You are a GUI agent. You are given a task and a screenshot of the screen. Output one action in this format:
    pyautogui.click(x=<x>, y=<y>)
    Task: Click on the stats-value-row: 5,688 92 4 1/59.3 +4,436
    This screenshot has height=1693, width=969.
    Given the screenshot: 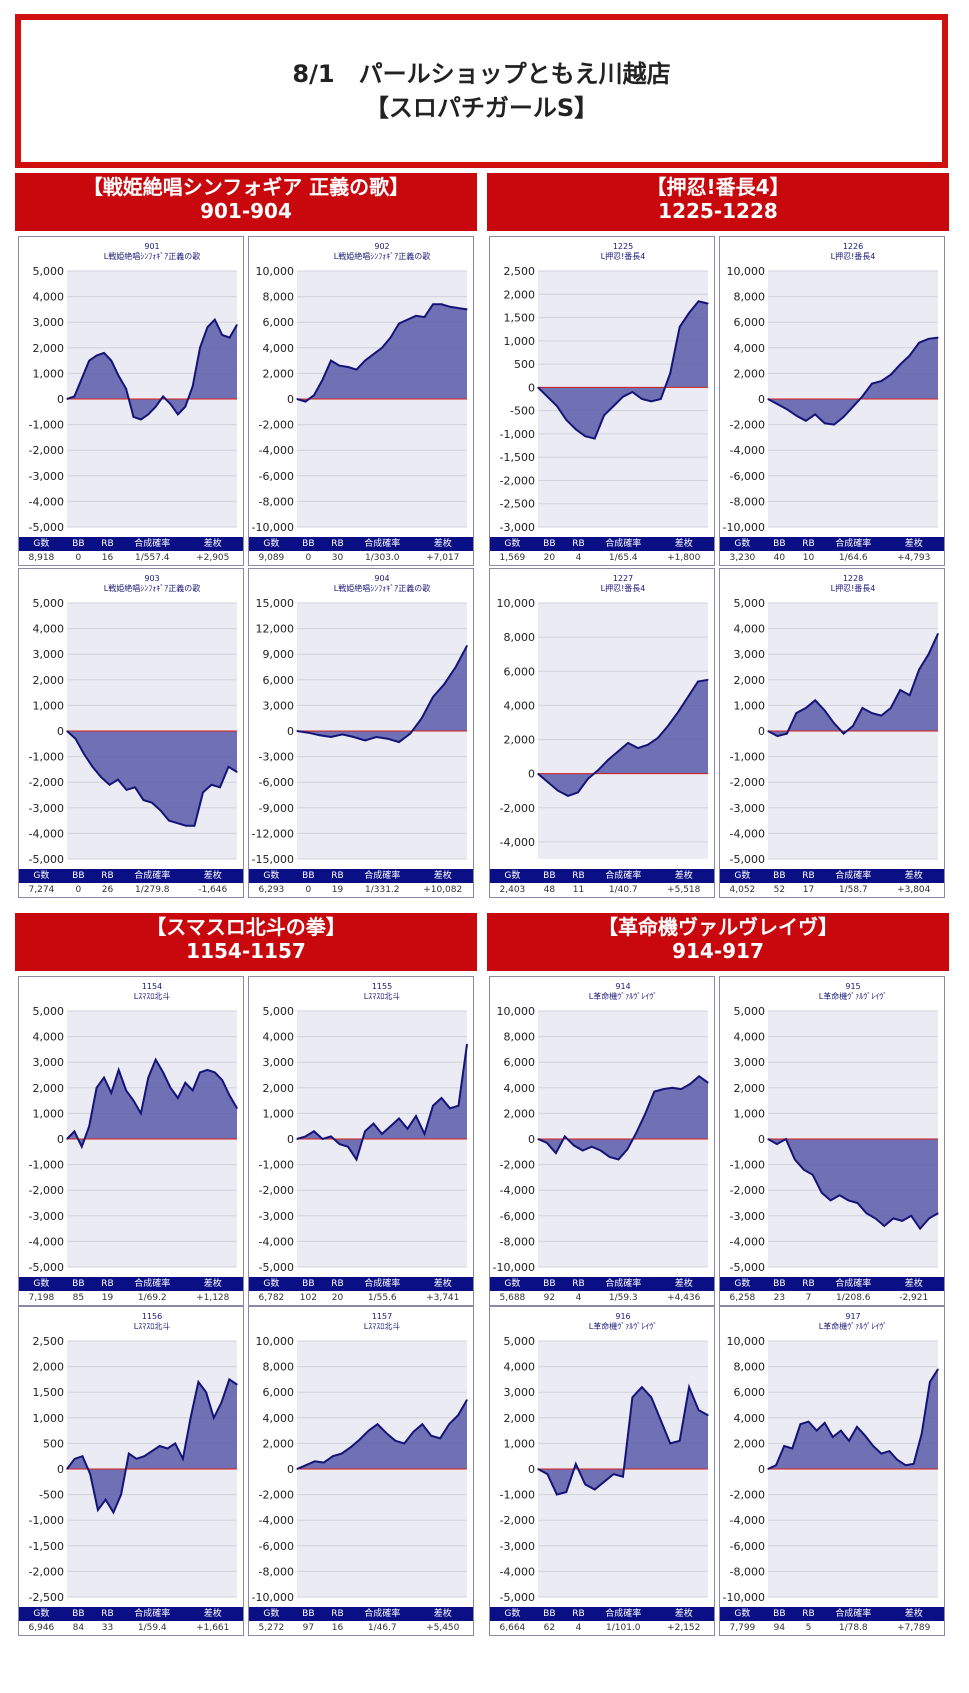 What is the action you would take?
    pyautogui.click(x=602, y=1298)
    